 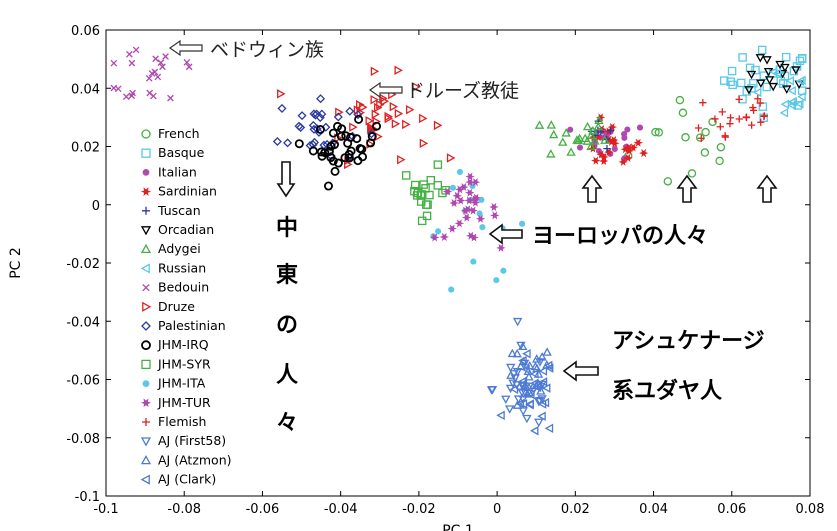 I want to click on annotation-druze: ドルーズ教徒, so click(x=443, y=91).